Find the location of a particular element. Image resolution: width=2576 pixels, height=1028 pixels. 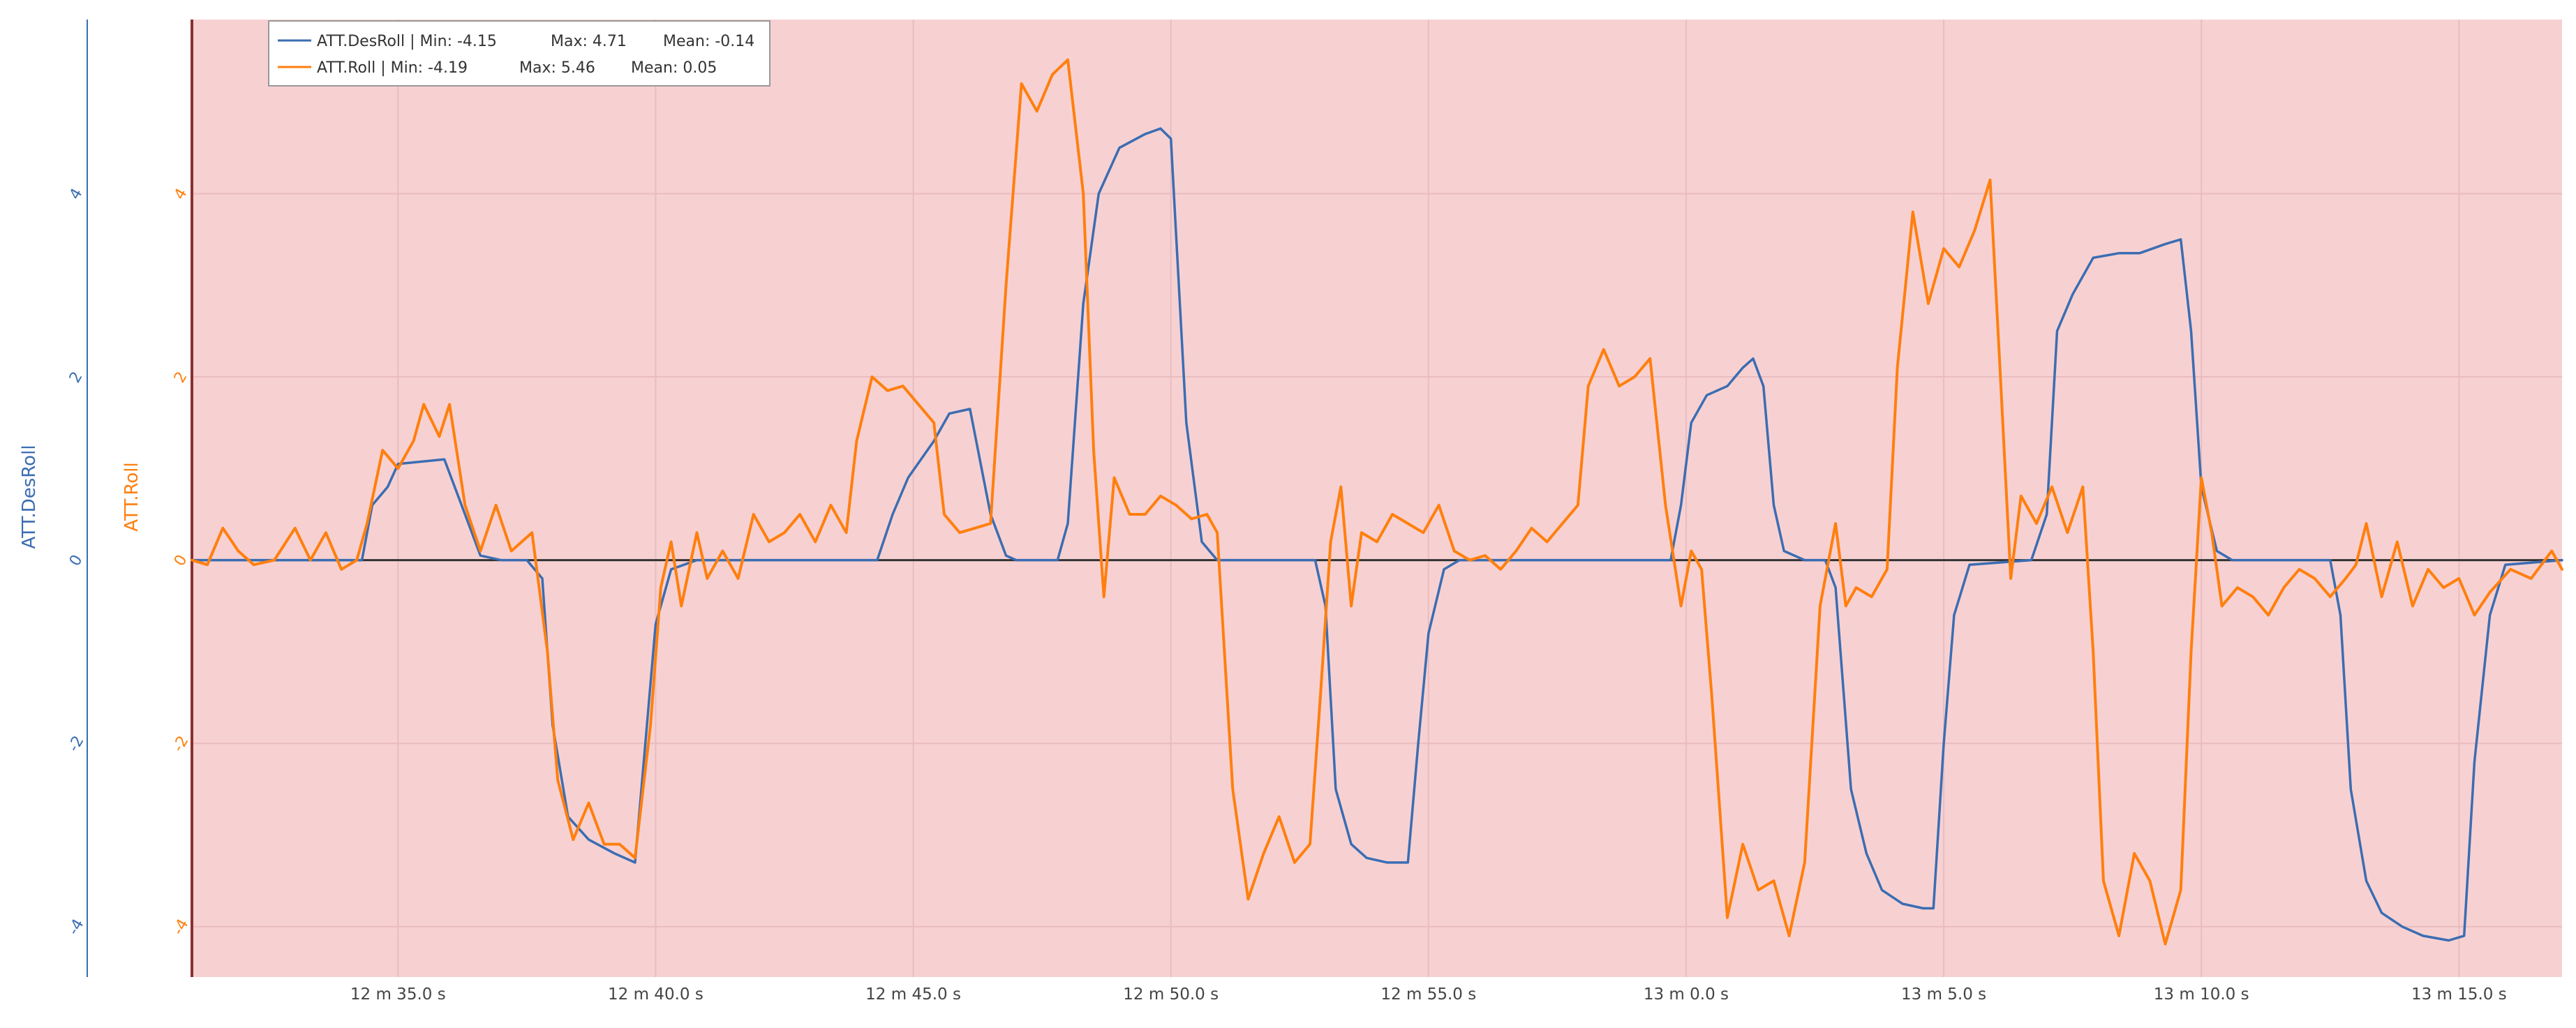

y-tick-label-roll: 2 is located at coordinates (181, 377).